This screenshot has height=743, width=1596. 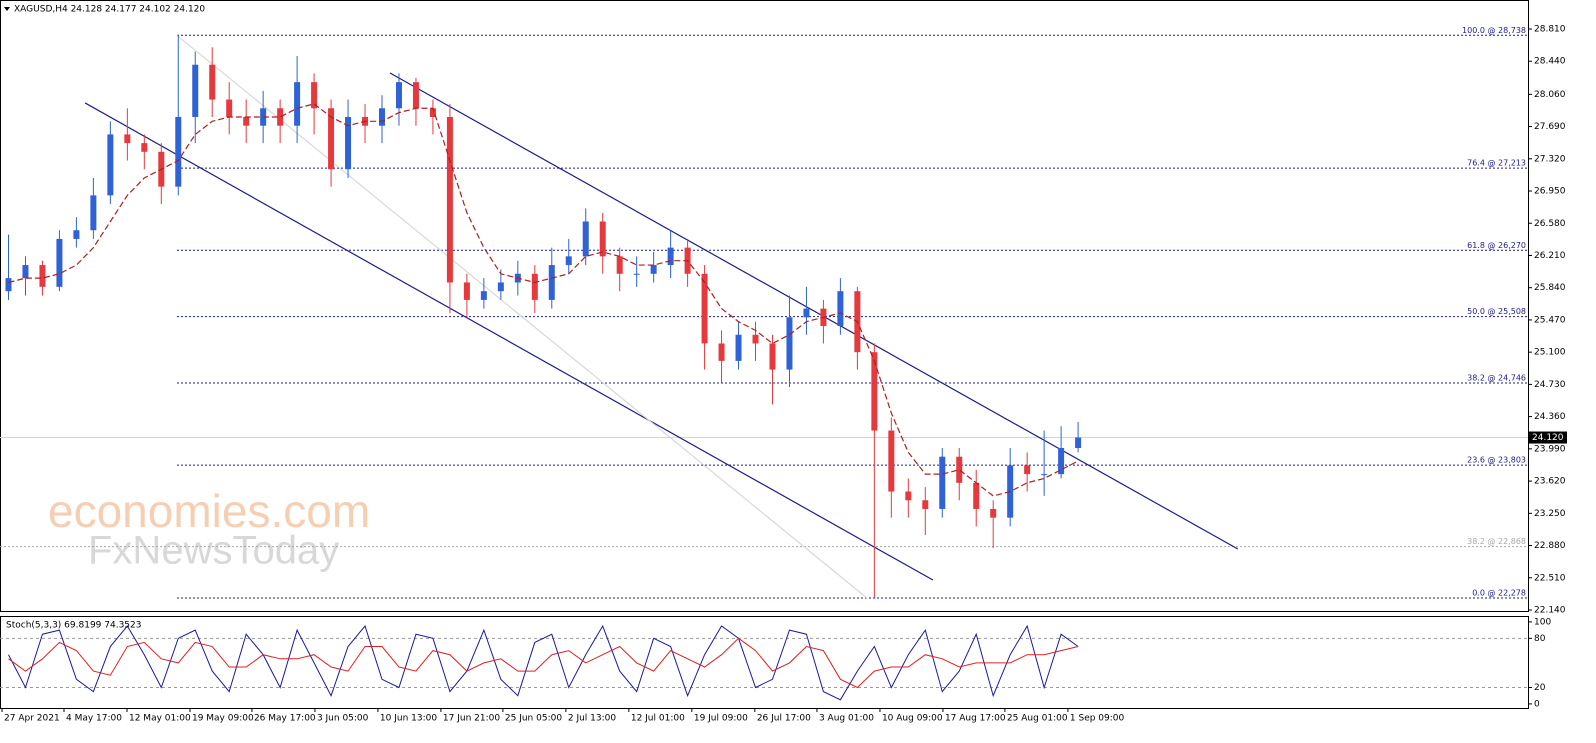 I want to click on y-tick-label: 26.580, so click(x=1550, y=224).